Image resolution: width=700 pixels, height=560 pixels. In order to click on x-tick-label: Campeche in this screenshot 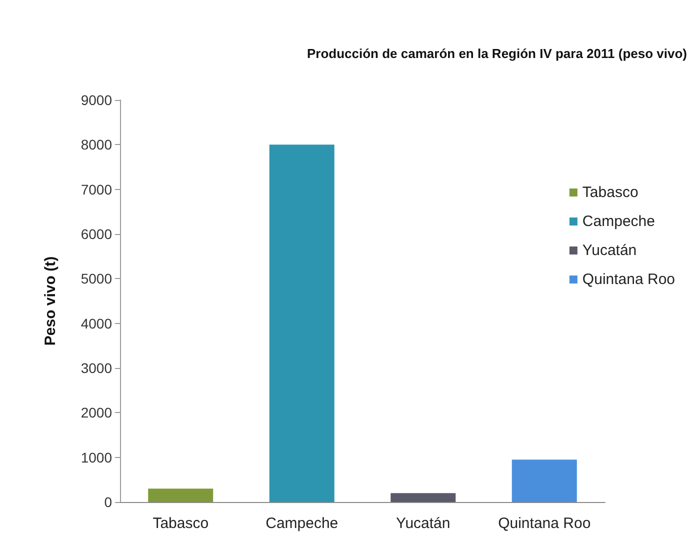, I will do `click(302, 523)`.